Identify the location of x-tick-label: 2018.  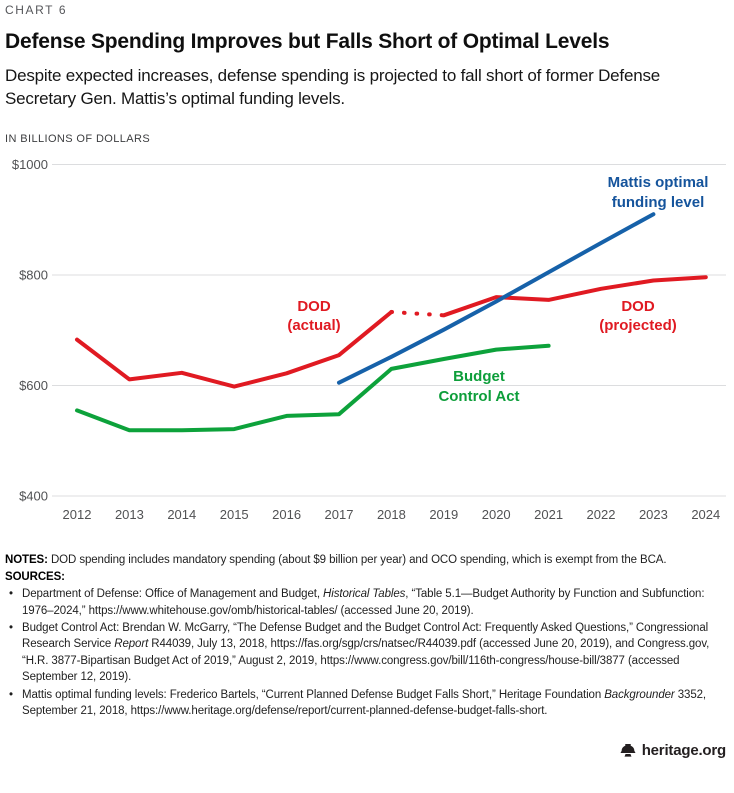
(391, 514).